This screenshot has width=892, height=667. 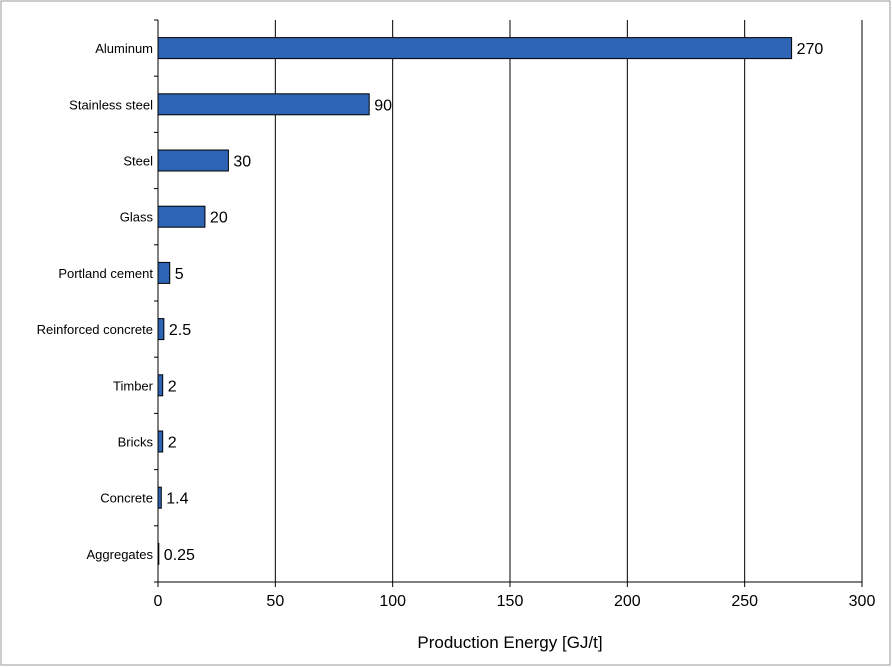 I want to click on data-label-1: 90, so click(x=383, y=105).